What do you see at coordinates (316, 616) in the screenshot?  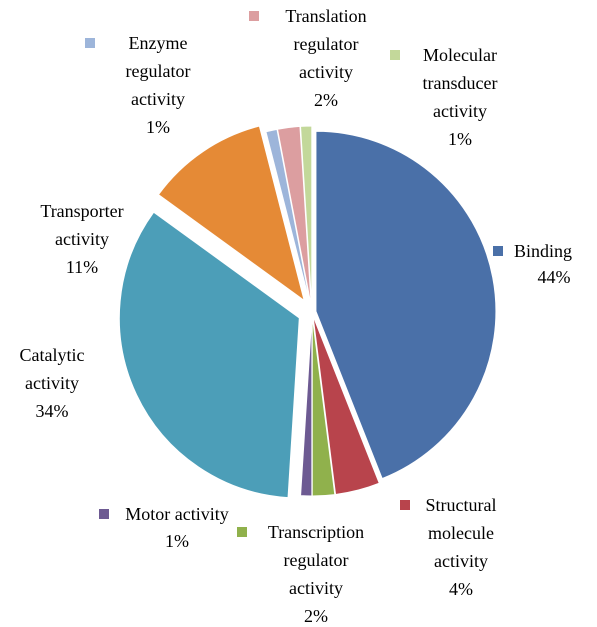 I see `value-label-transcription-regulator-activity: 2%` at bounding box center [316, 616].